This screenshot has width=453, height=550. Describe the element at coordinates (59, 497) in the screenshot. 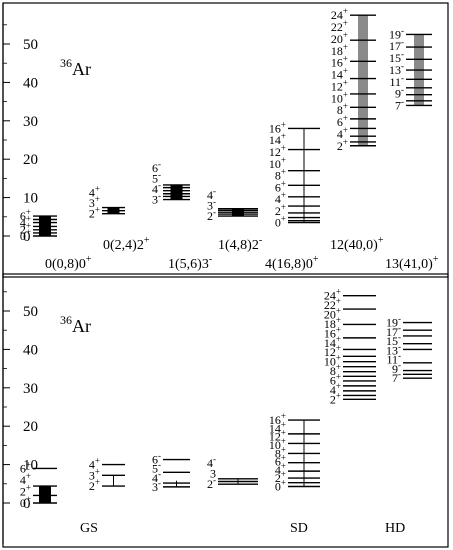

I see `band: 0+2+4+6+GS` at that location.